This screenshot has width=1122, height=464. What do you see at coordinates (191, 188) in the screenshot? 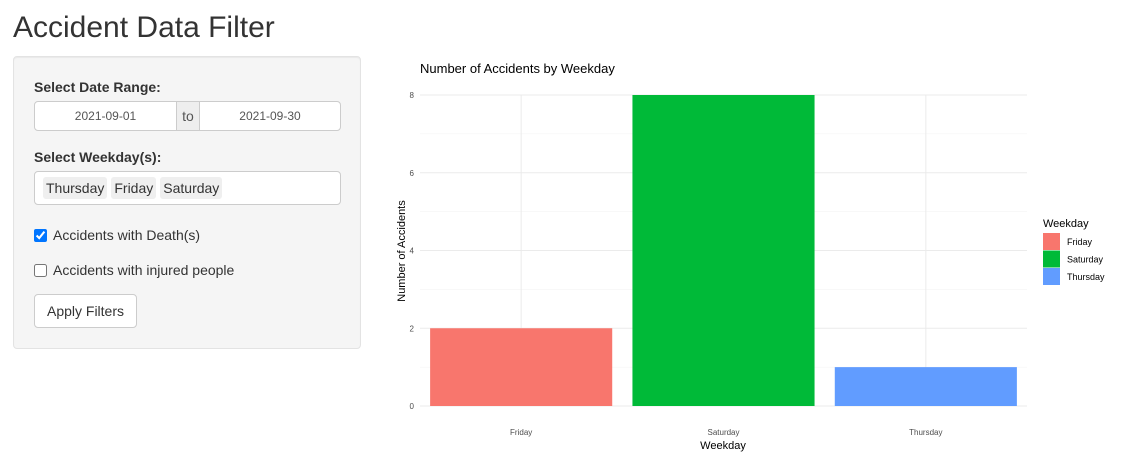
I see `weekday-chip-saturday: Saturday` at bounding box center [191, 188].